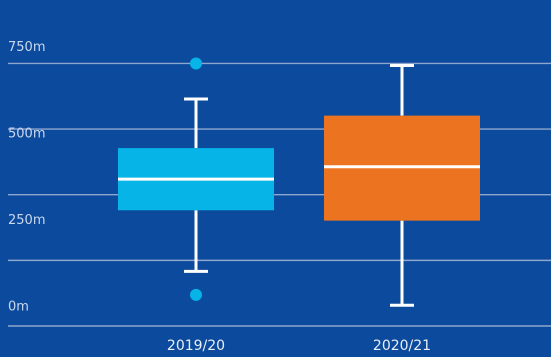 Image resolution: width=551 pixels, height=357 pixels. What do you see at coordinates (196, 346) in the screenshot?
I see `x-category-label: 2019/20` at bounding box center [196, 346].